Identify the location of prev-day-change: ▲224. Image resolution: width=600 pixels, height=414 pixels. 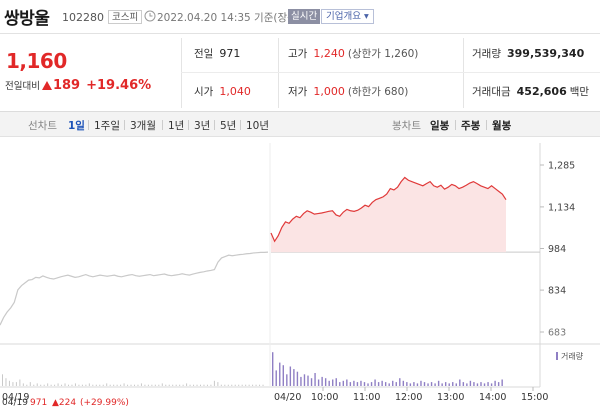
(64, 403).